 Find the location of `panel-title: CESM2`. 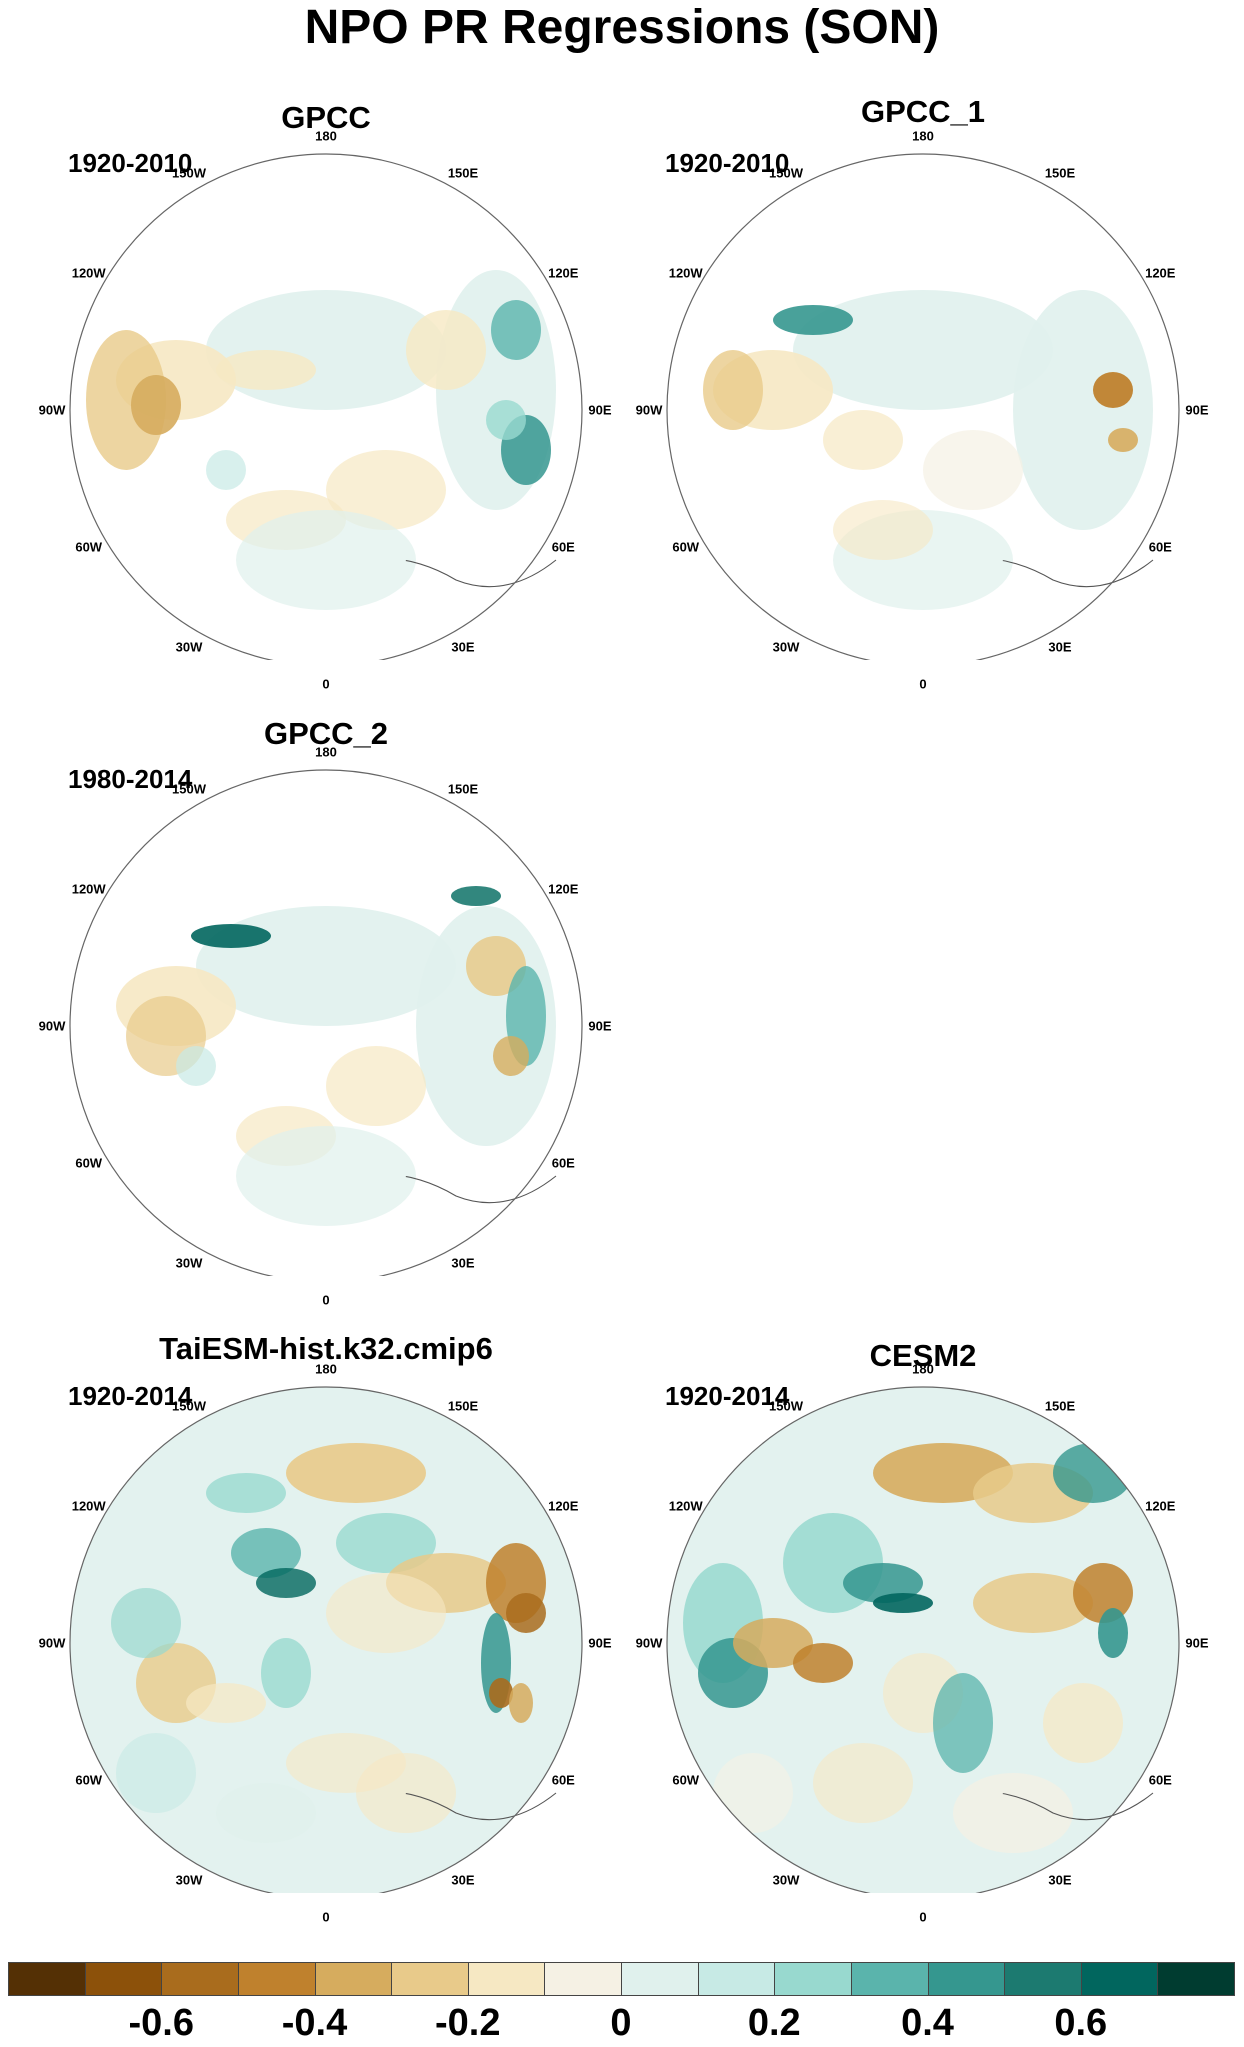

panel-title: CESM2 is located at coordinates (923, 1355).